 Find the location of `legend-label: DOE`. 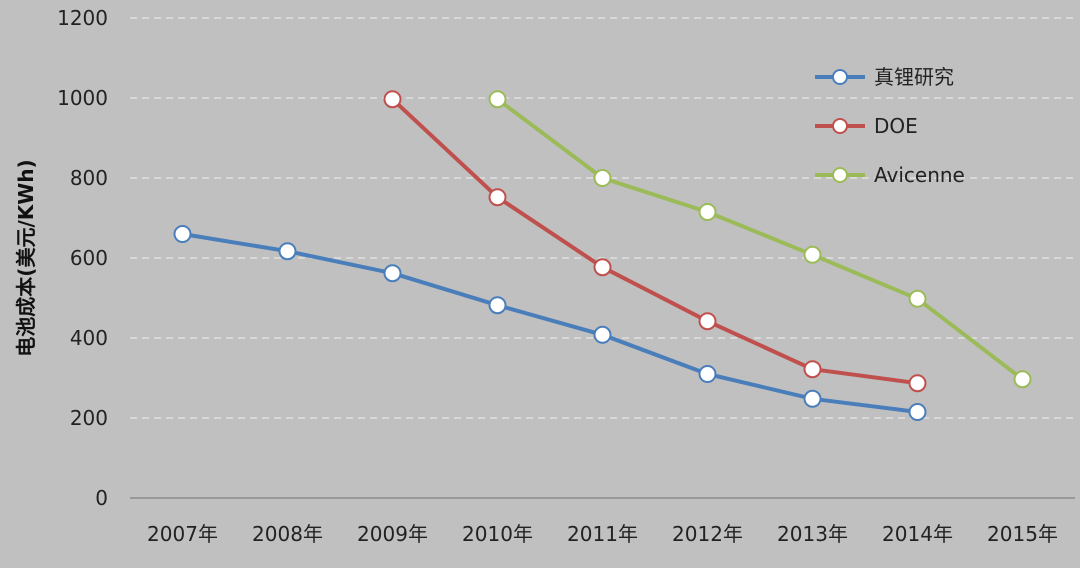

legend-label: DOE is located at coordinates (896, 126).